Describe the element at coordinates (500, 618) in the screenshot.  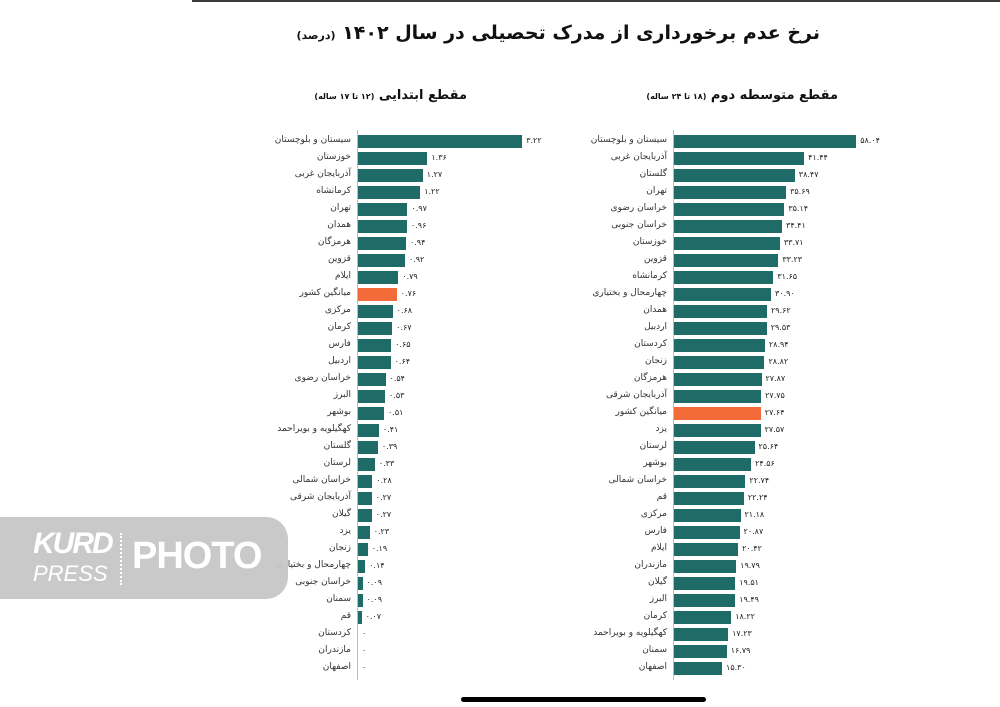
I see `bar-row: کرمان ۱۸.۲۲` at that location.